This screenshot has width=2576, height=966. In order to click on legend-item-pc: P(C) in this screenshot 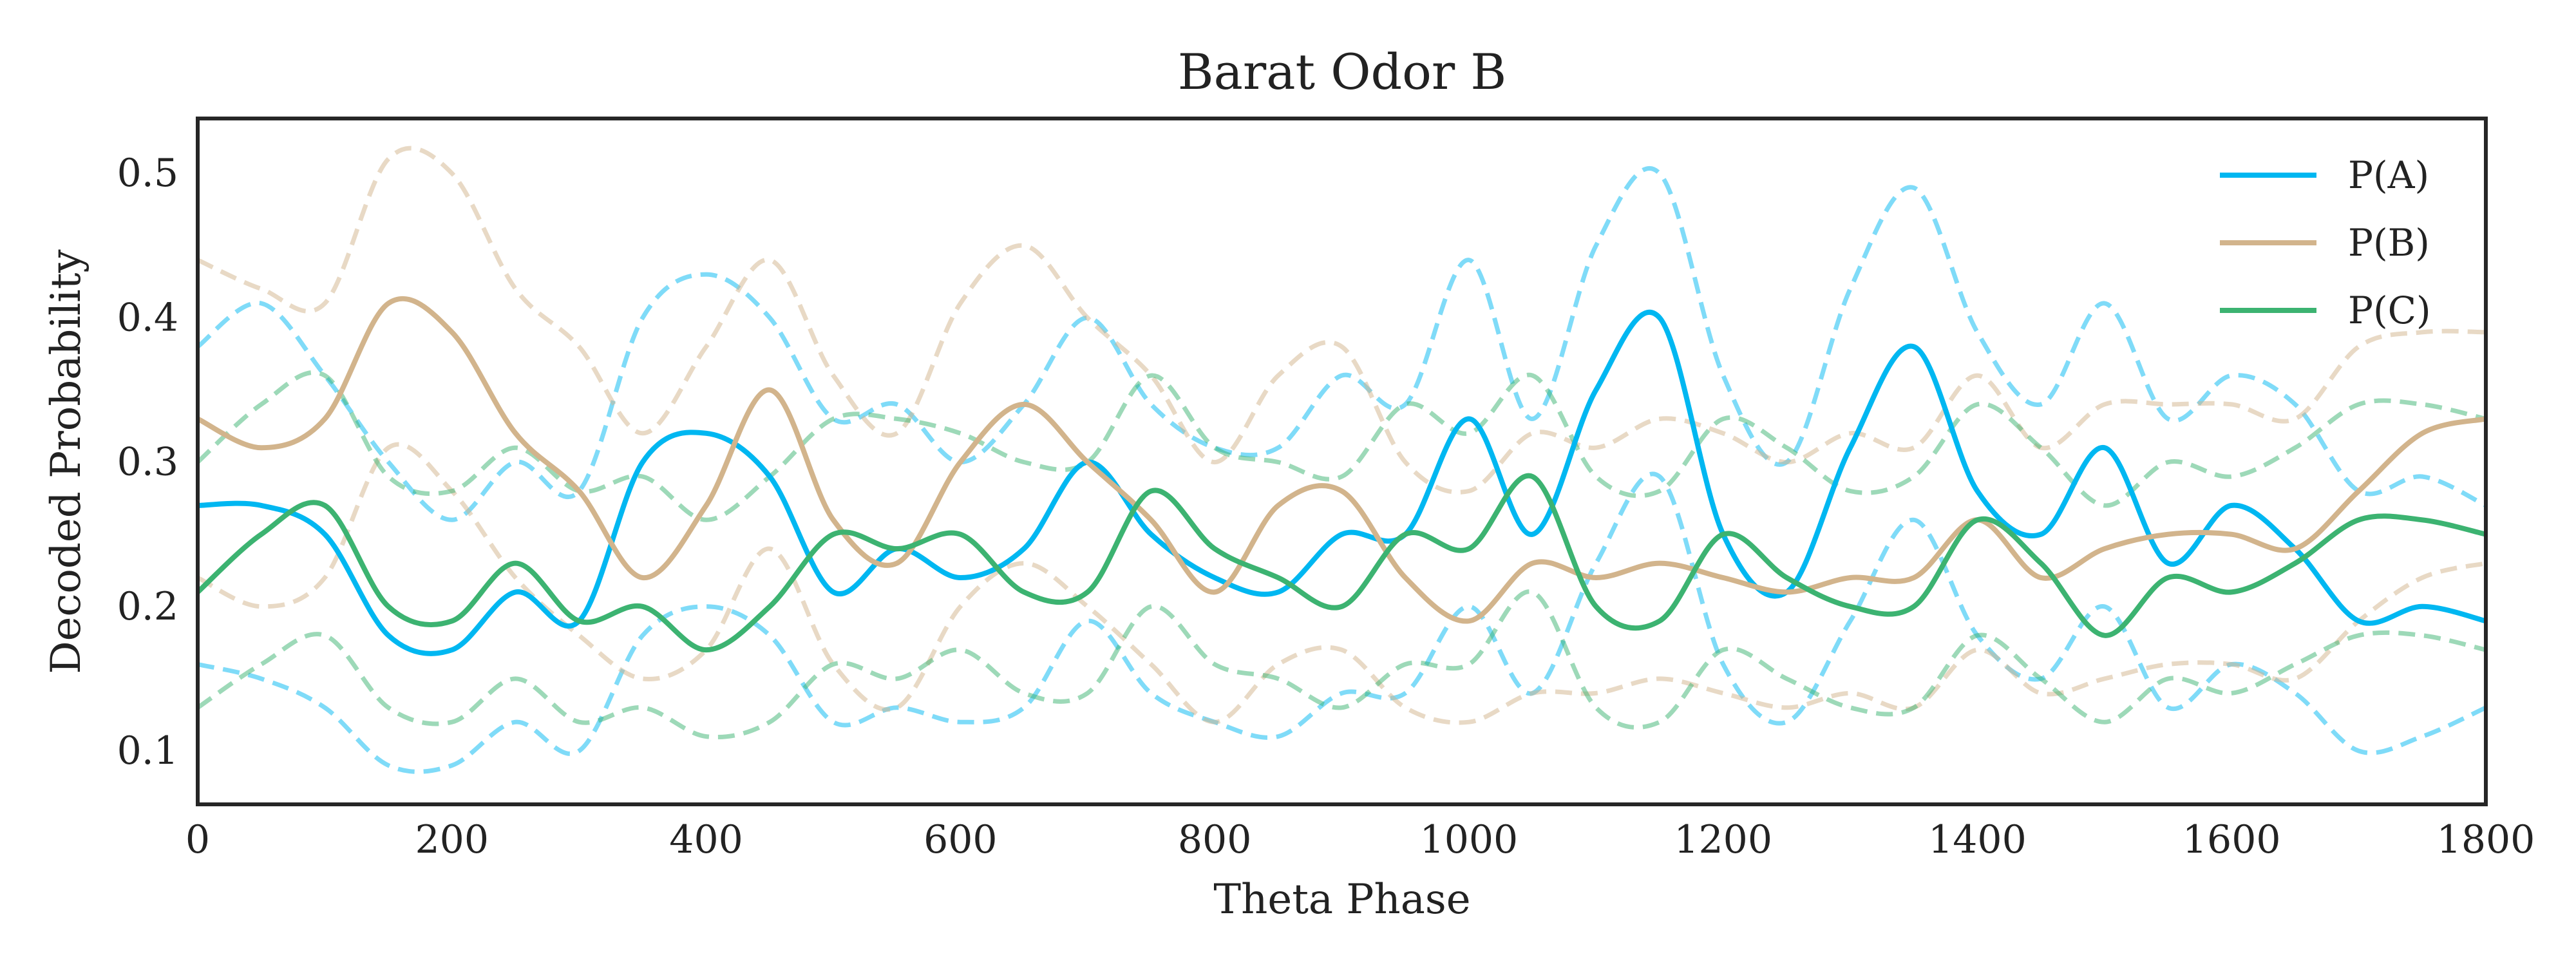, I will do `click(2326, 310)`.